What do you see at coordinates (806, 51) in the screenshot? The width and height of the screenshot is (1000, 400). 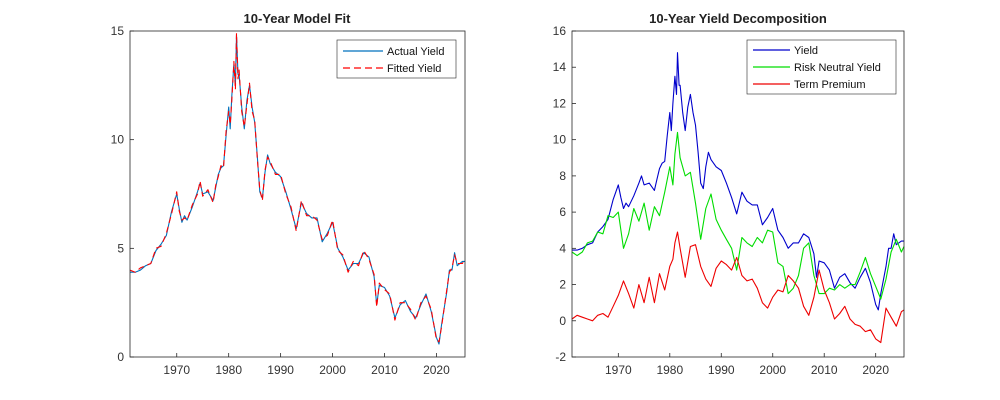 I see `legend-label-yield: Yield` at bounding box center [806, 51].